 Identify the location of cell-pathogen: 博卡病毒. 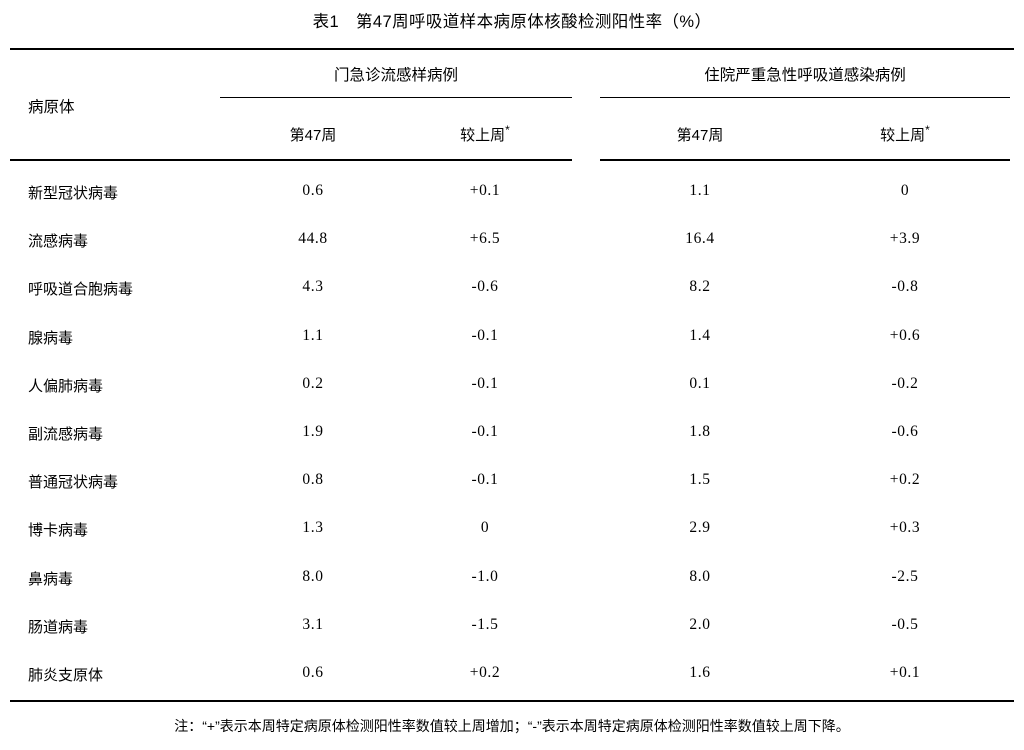
(58, 531).